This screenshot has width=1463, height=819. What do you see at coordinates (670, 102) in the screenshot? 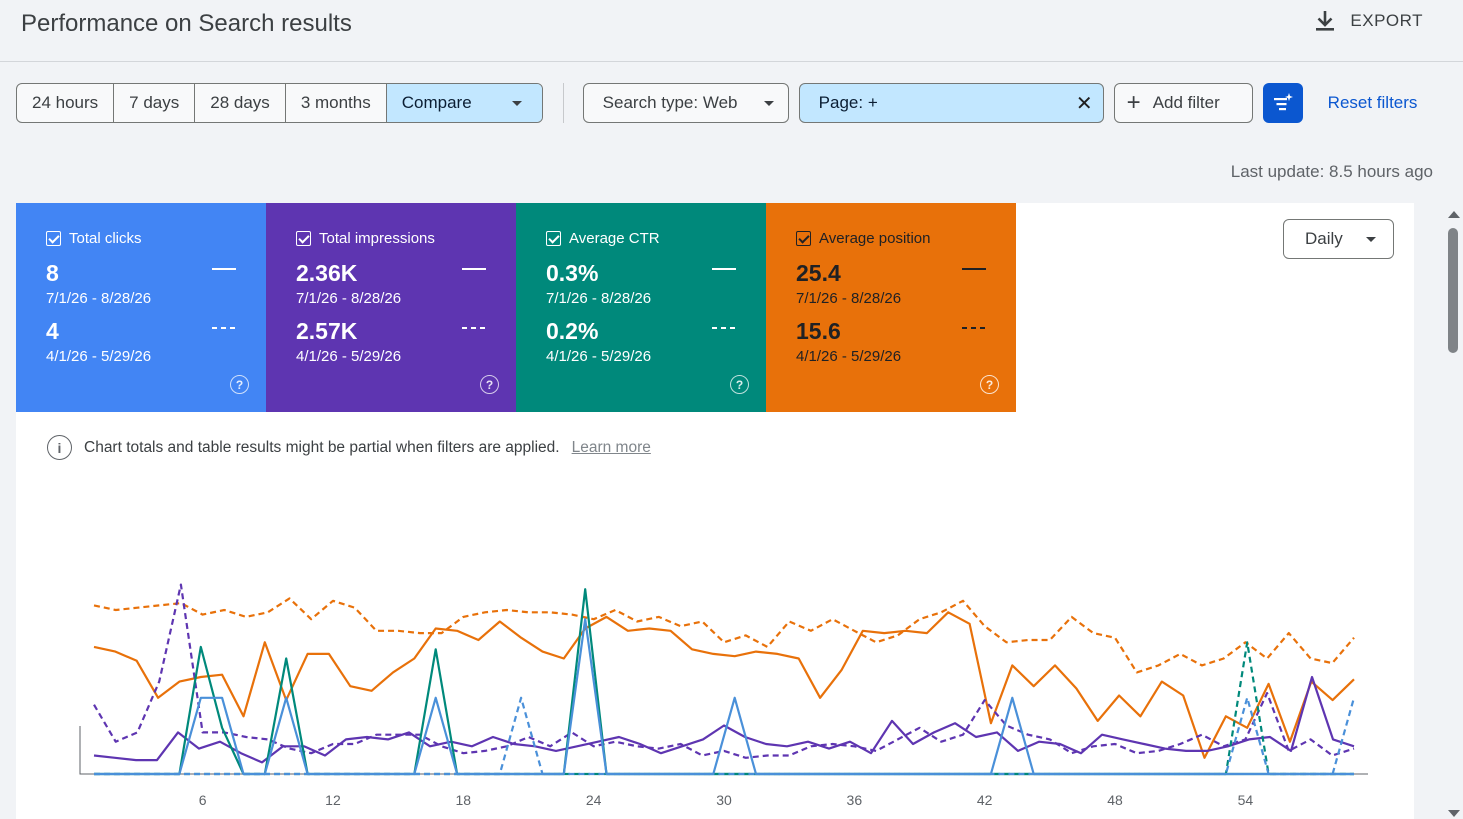
I see `search-type-label: Search type: Web` at bounding box center [670, 102].